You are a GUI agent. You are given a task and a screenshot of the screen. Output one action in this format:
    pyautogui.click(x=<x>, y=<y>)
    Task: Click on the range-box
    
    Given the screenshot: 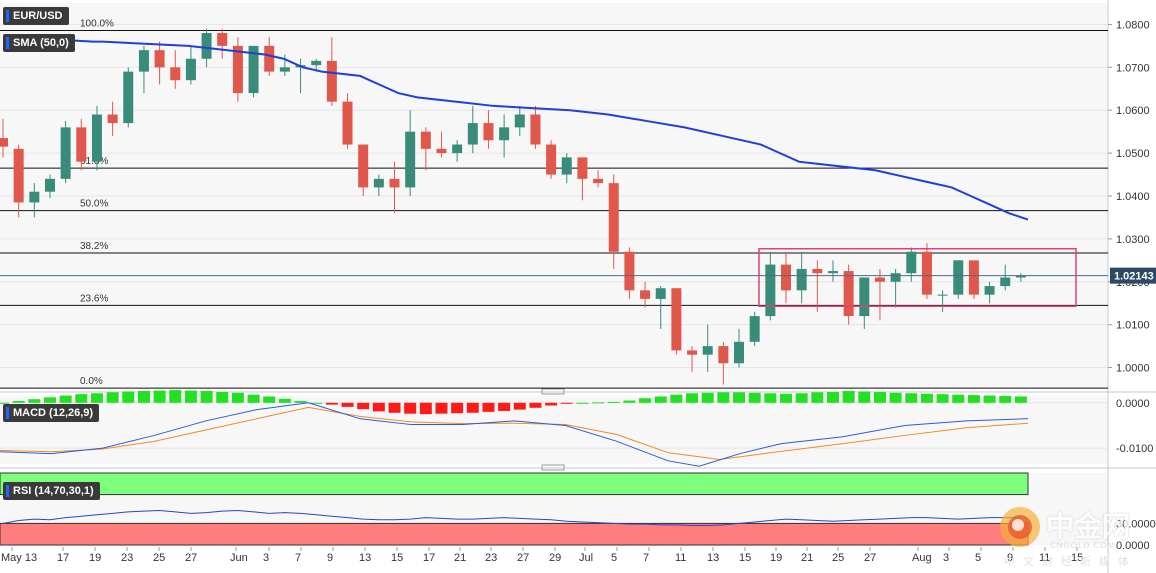 What is the action you would take?
    pyautogui.click(x=917, y=277)
    